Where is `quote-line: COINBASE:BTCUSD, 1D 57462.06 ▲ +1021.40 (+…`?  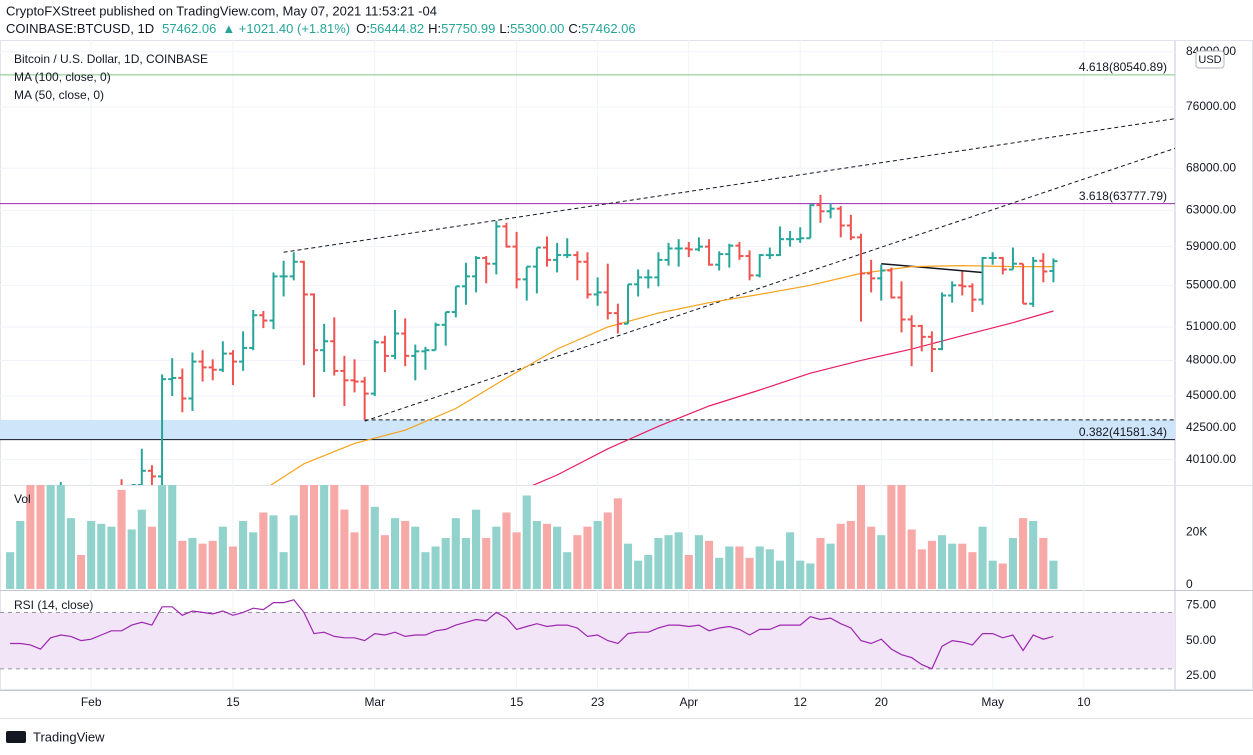 quote-line: COINBASE:BTCUSD, 1D 57462.06 ▲ +1021.40 (+… is located at coordinates (321, 28).